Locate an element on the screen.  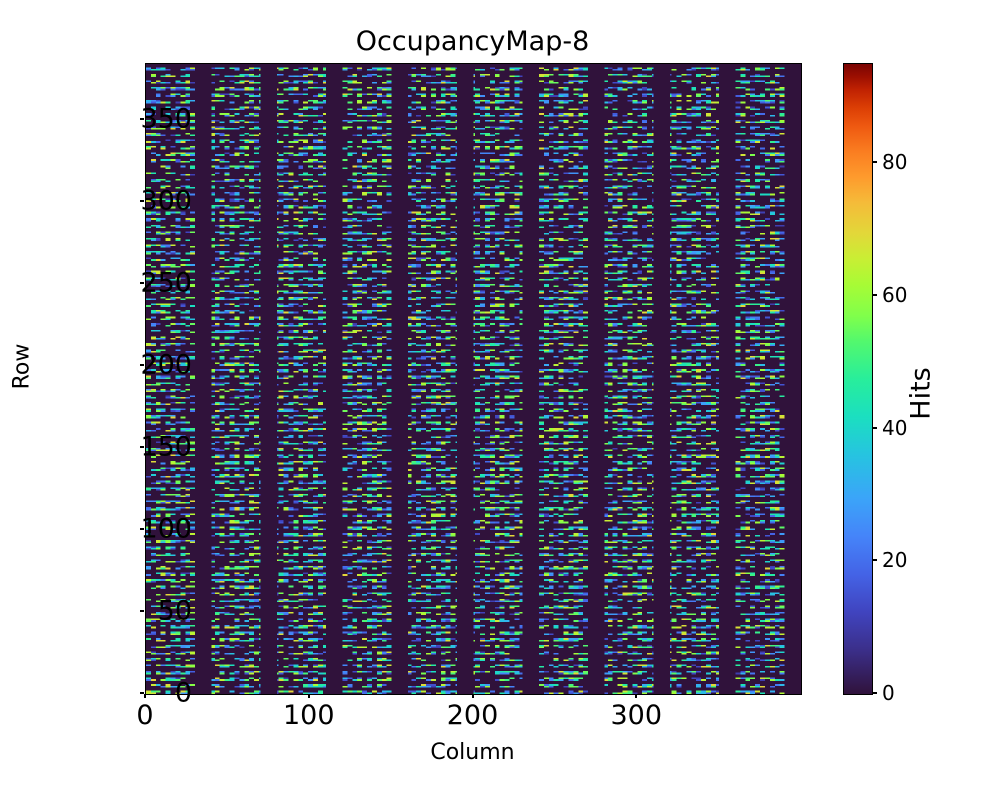
y-axis-tick-label: 100 is located at coordinates (166, 529).